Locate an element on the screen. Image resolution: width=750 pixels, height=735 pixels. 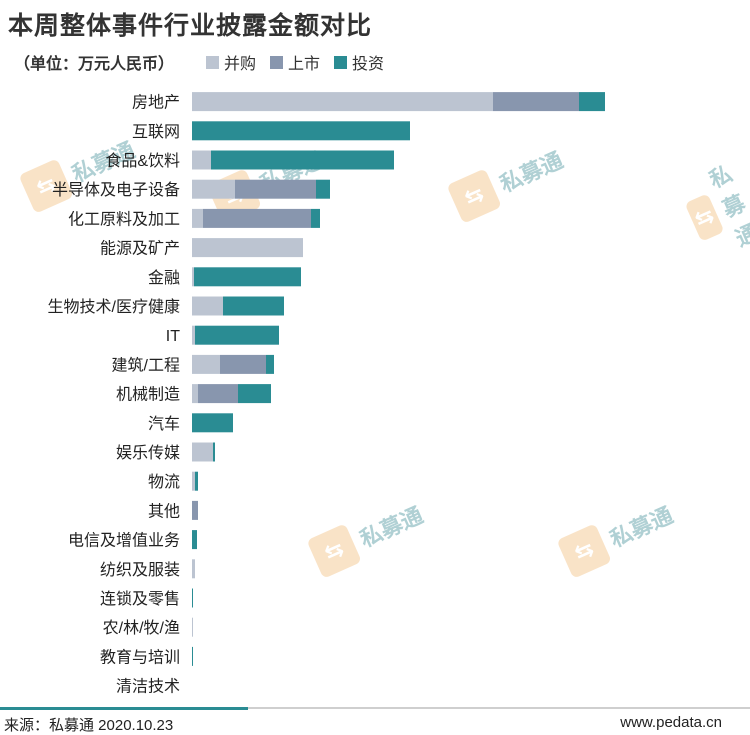
category-label: 物流 is located at coordinates (164, 482).